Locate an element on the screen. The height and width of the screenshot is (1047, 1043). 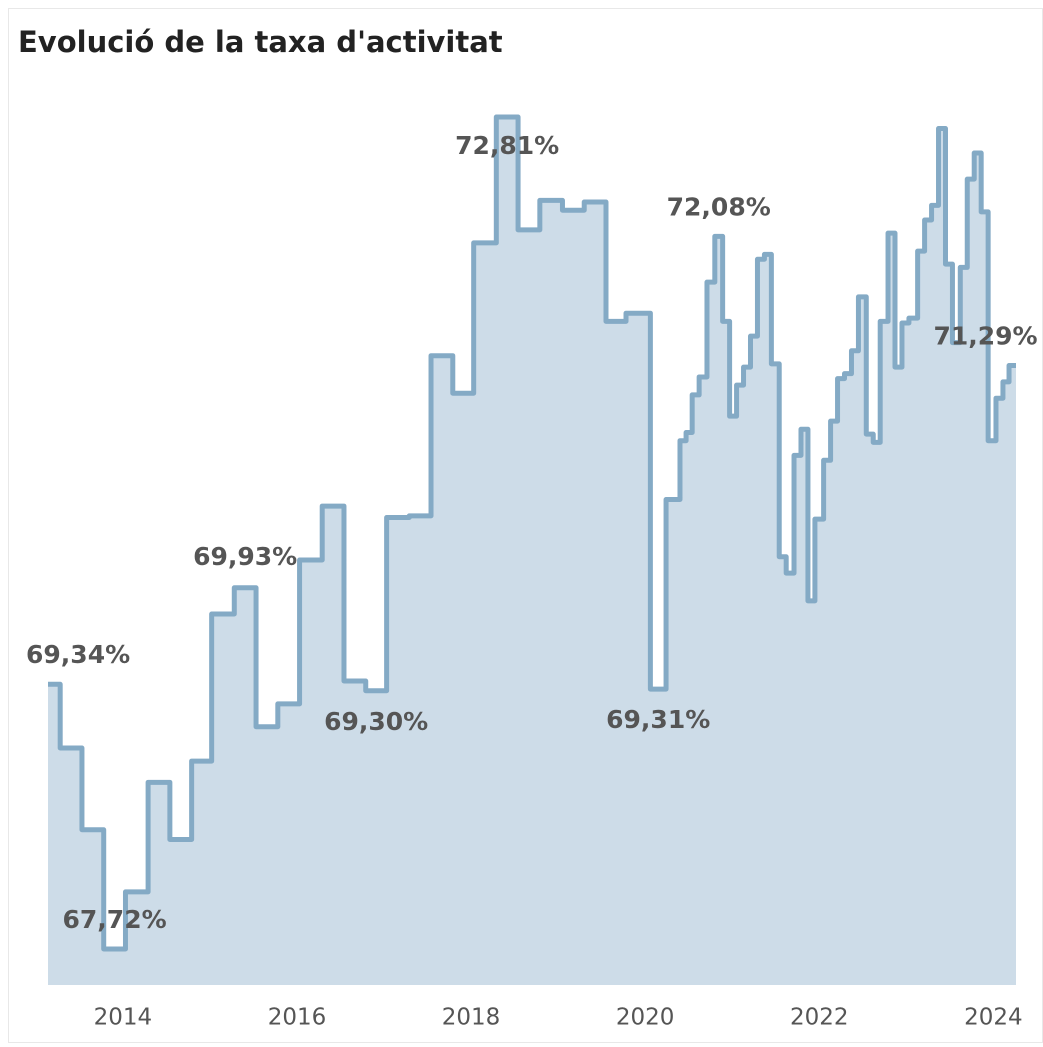
x-tick-label: 2016 is located at coordinates (297, 1018).